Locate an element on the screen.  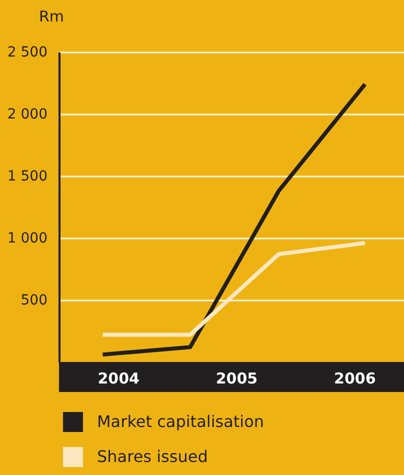
legend-label: Market capitalisation is located at coordinates (180, 421).